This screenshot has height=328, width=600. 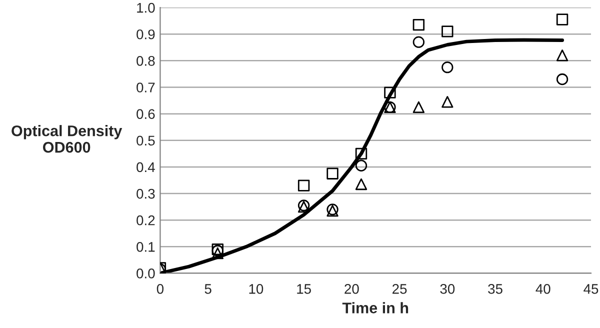 I want to click on x-tick-label: 40, so click(x=543, y=289).